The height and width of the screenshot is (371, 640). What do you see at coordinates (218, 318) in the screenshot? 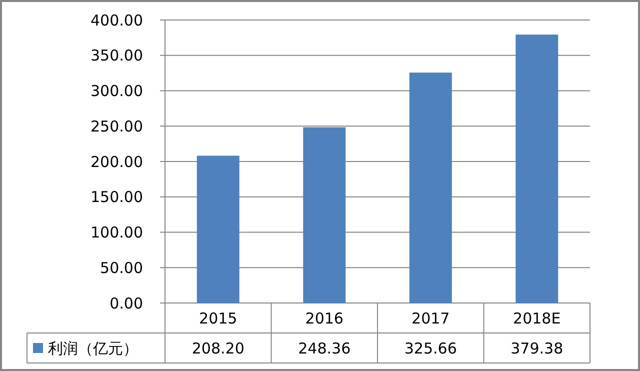
I see `x-tick-label: 2015` at bounding box center [218, 318].